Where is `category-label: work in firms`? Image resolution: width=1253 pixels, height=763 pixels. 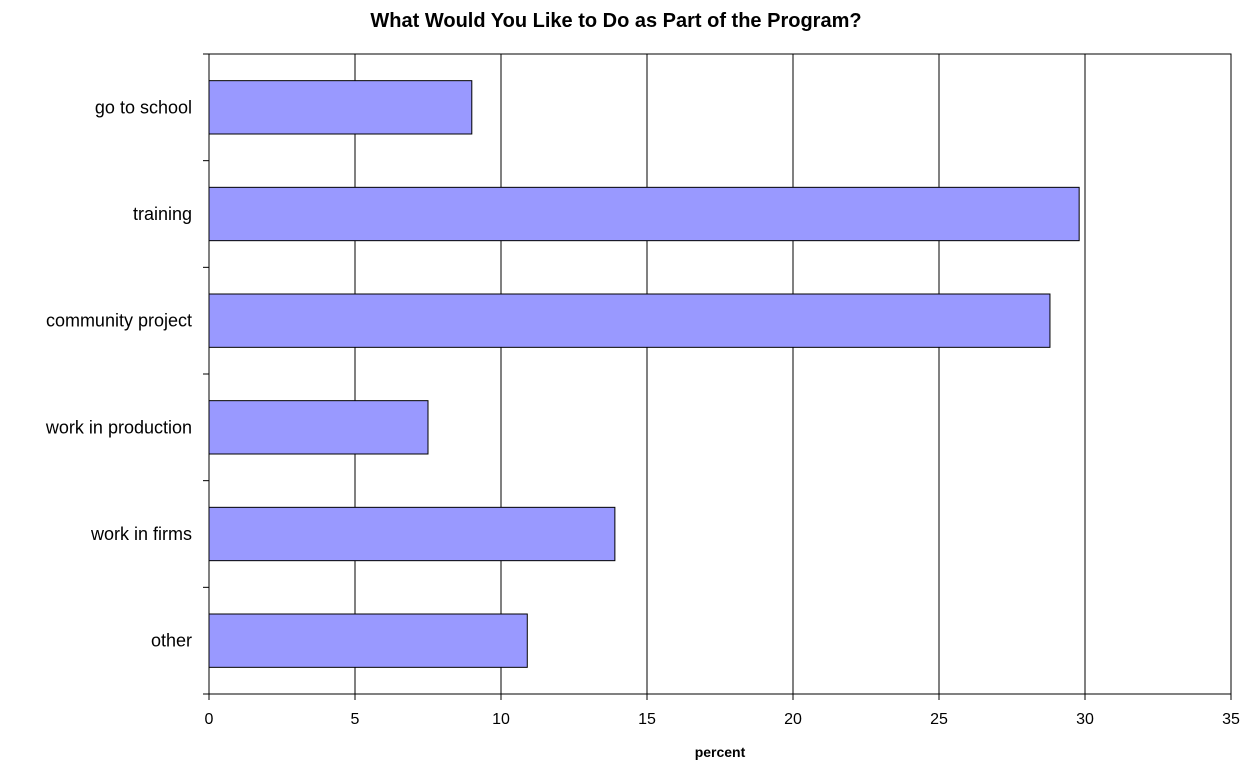
category-label: work in firms is located at coordinates (141, 534).